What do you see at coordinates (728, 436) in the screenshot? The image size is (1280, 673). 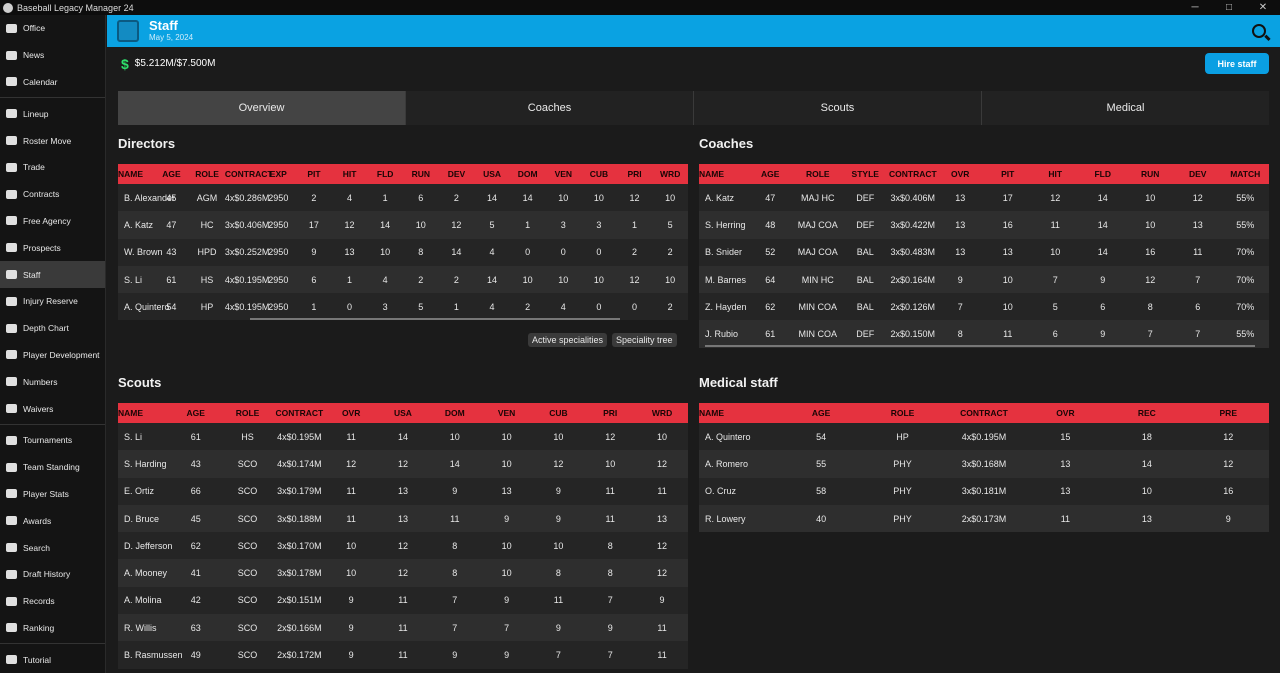 I see `staff-name: A. Quintero` at bounding box center [728, 436].